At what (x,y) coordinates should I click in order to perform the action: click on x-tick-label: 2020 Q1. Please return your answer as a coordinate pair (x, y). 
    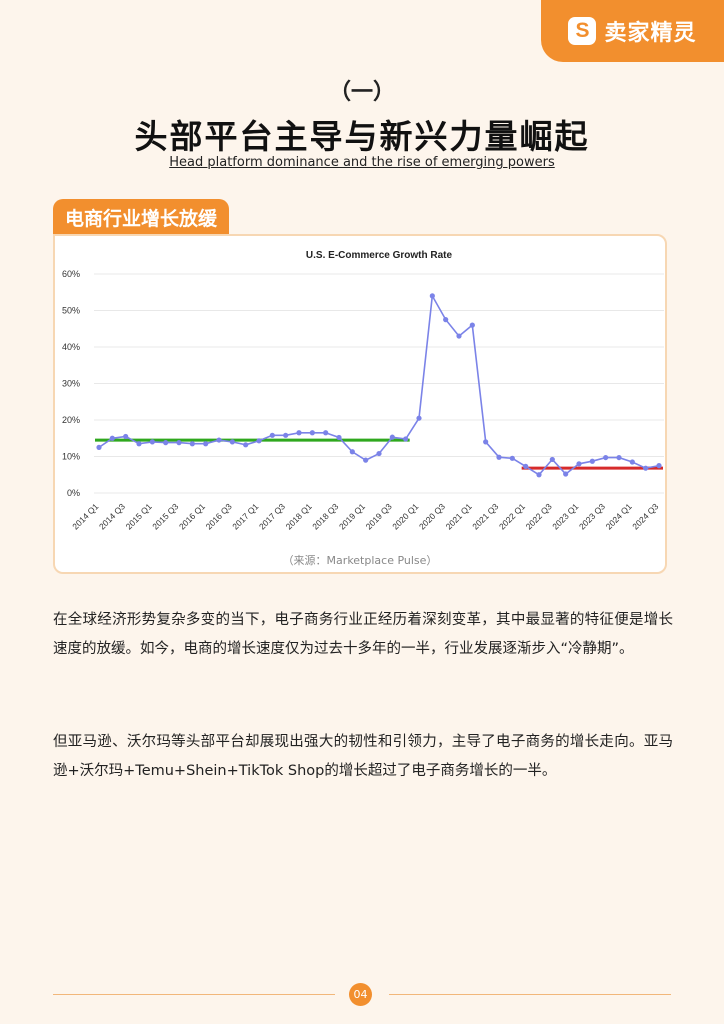
    Looking at the image, I should click on (405, 516).